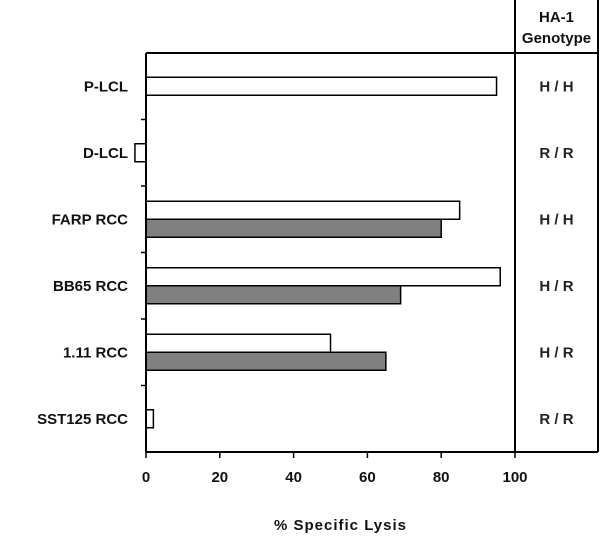 The height and width of the screenshot is (556, 601). What do you see at coordinates (556, 38) in the screenshot?
I see `genotype-title-line2: Genotype` at bounding box center [556, 38].